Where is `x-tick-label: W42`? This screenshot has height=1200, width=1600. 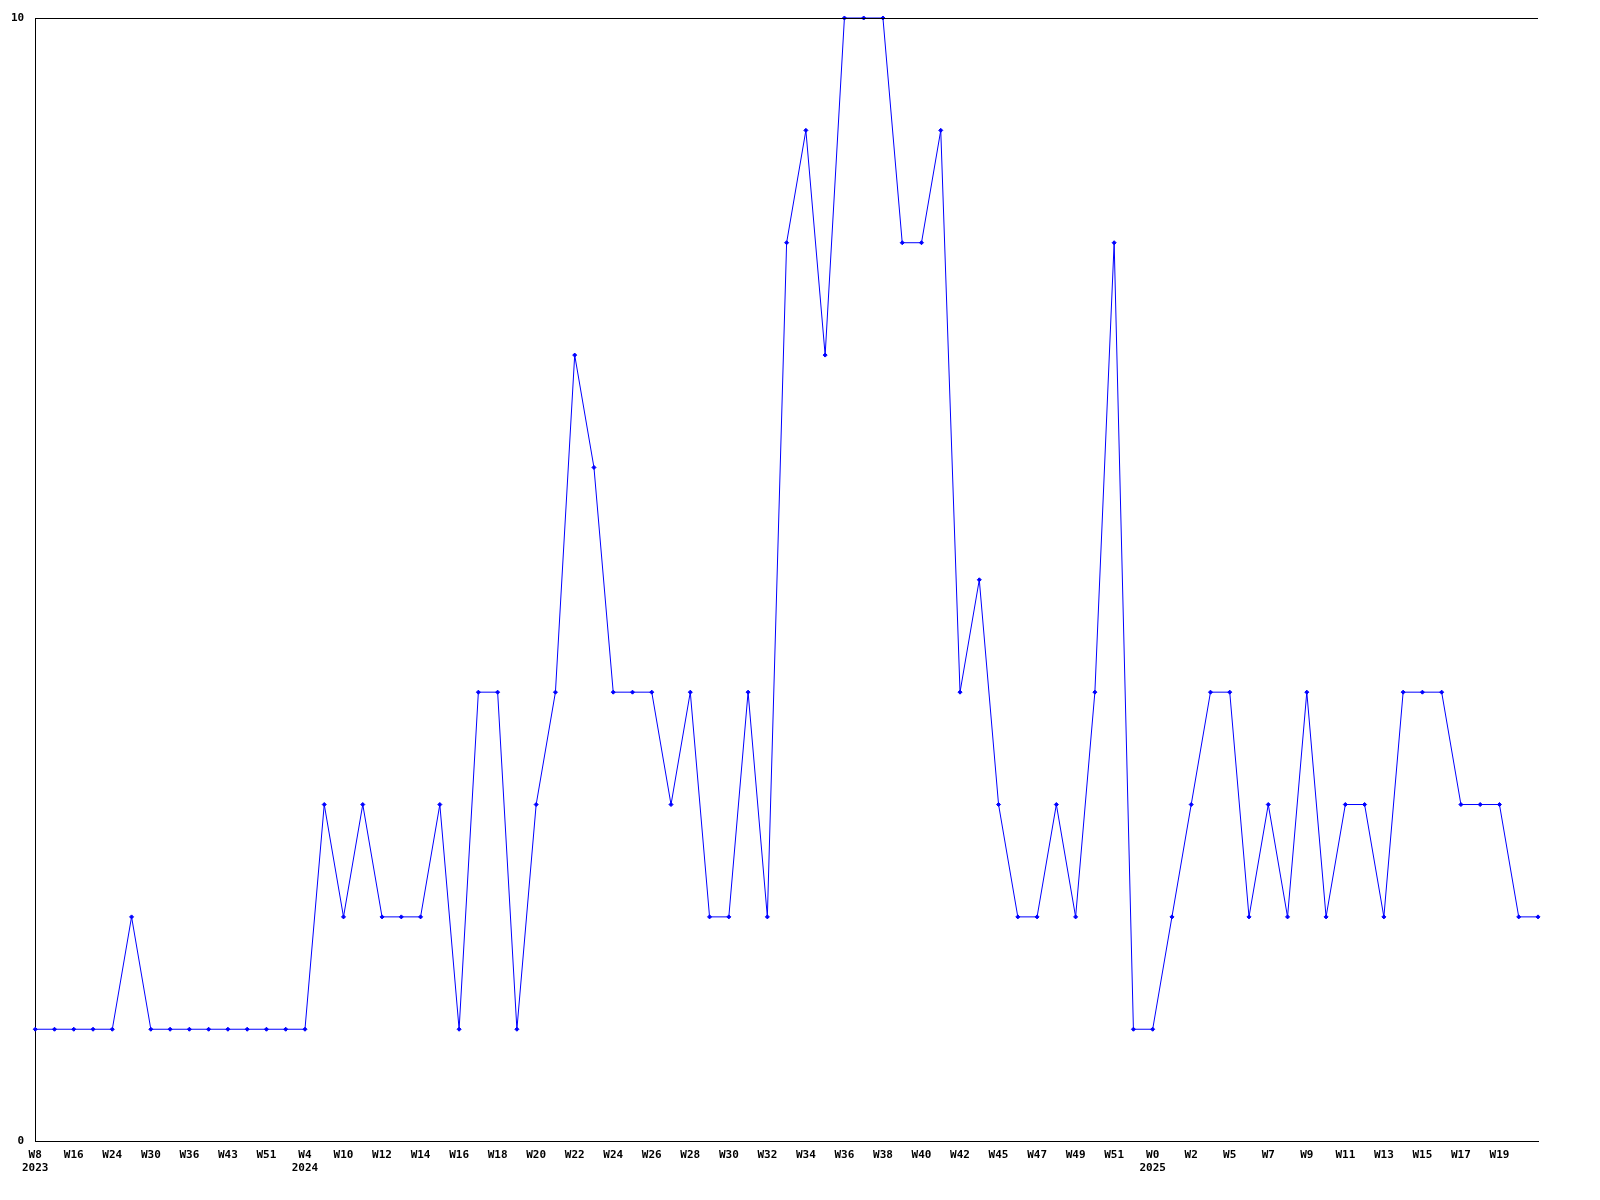
x-tick-label: W42 is located at coordinates (960, 1155).